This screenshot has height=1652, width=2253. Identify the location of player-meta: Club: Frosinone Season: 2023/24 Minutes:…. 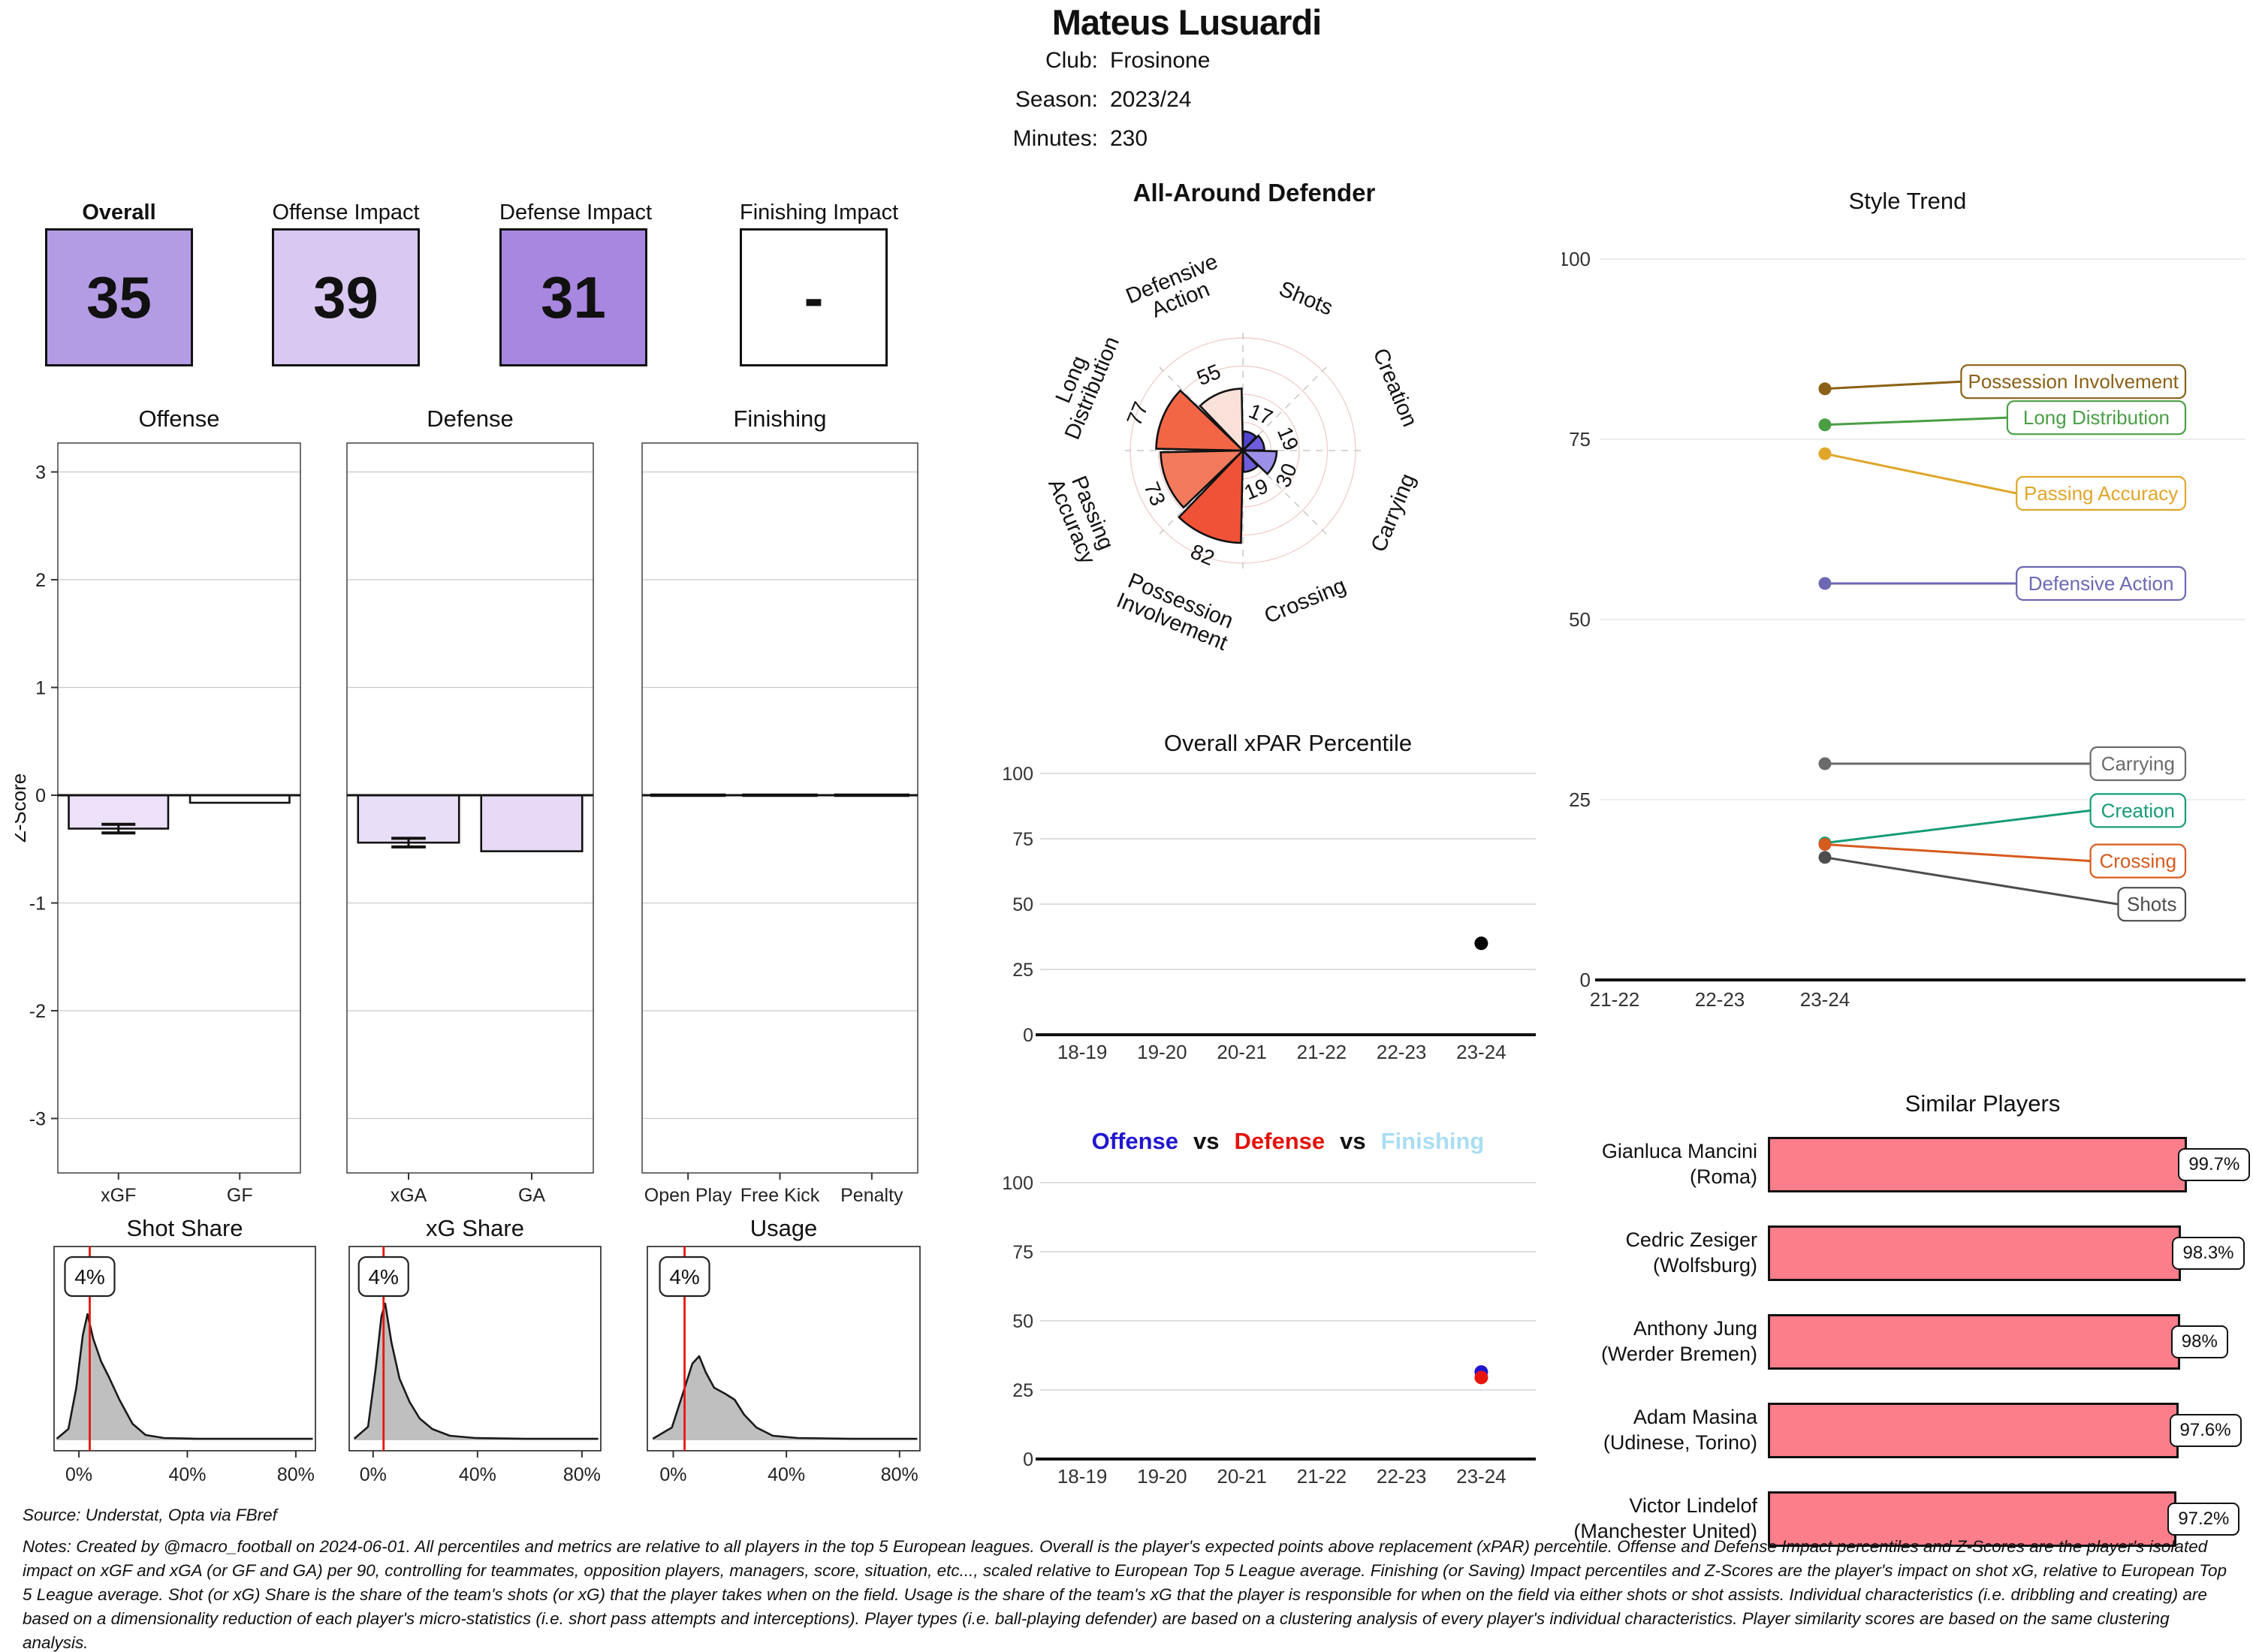
(1119, 108).